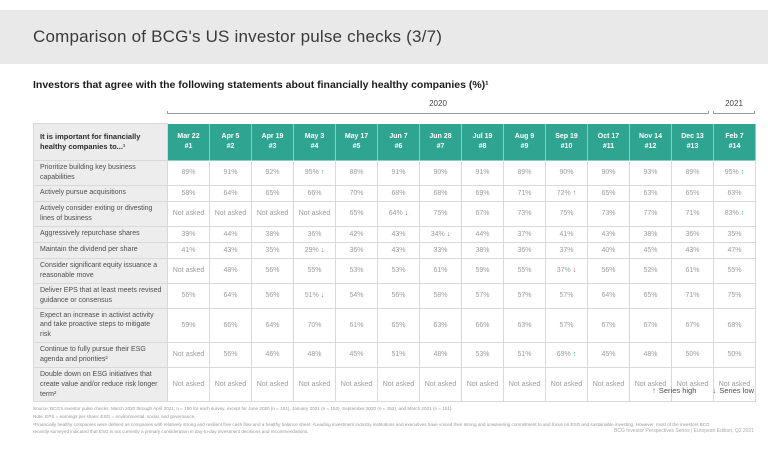 The image size is (768, 457). Describe the element at coordinates (272, 142) in the screenshot. I see `column-header: Apr 19 #3` at that location.